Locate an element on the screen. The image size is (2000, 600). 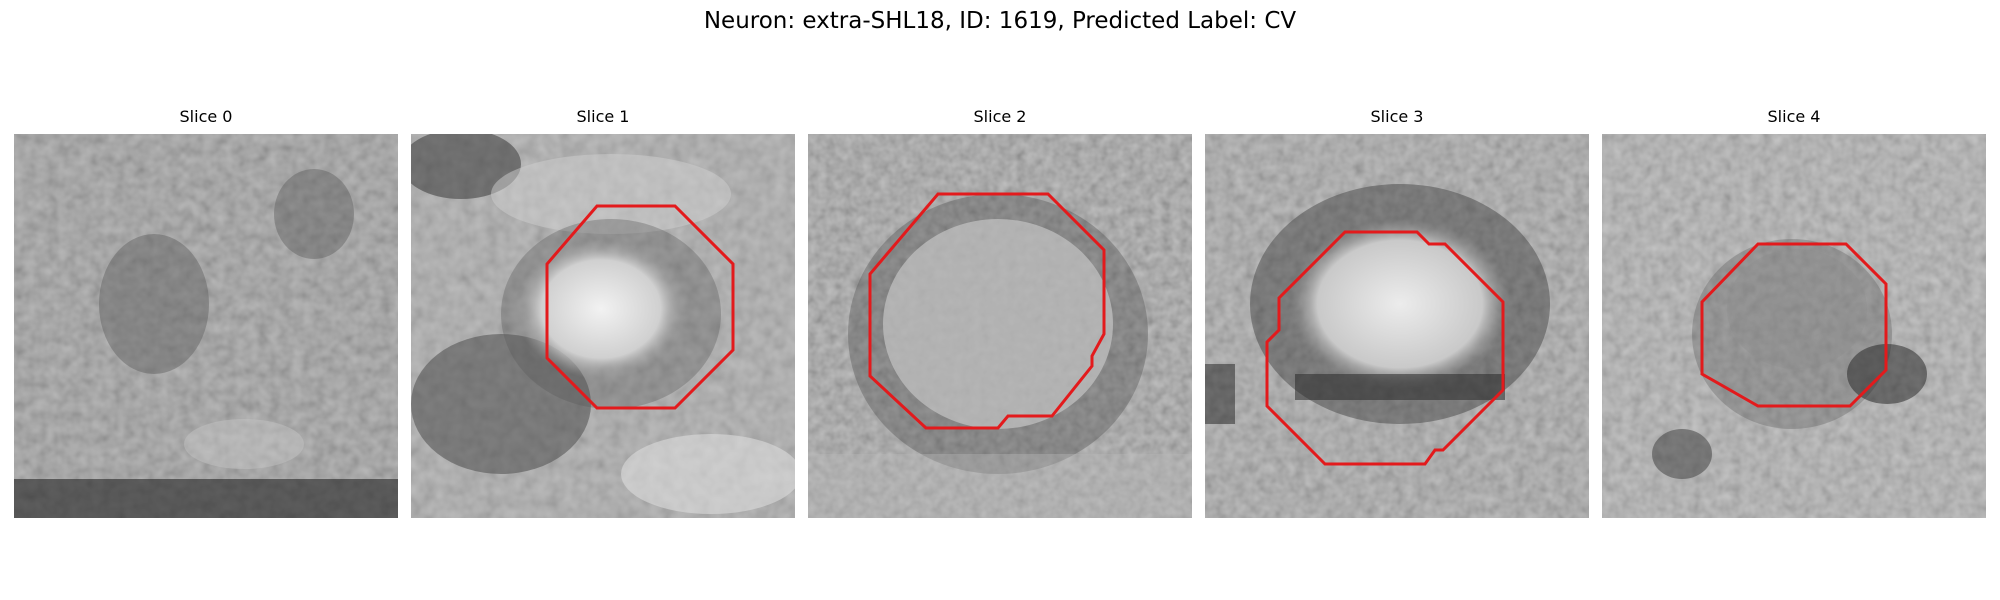
slice-panel-0: Slice 0 is located at coordinates (206, 312).